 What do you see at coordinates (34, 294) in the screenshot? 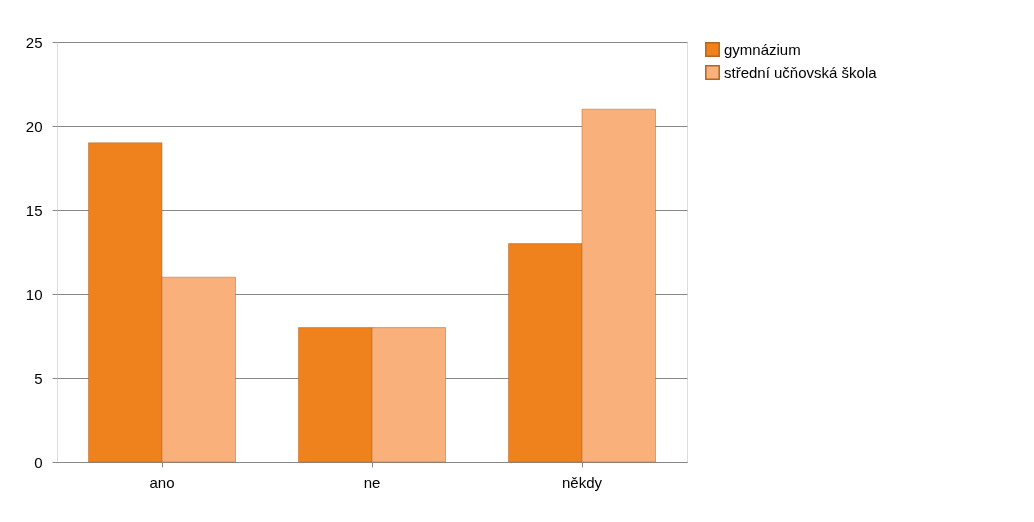
I see `y-tick-label: 10` at bounding box center [34, 294].